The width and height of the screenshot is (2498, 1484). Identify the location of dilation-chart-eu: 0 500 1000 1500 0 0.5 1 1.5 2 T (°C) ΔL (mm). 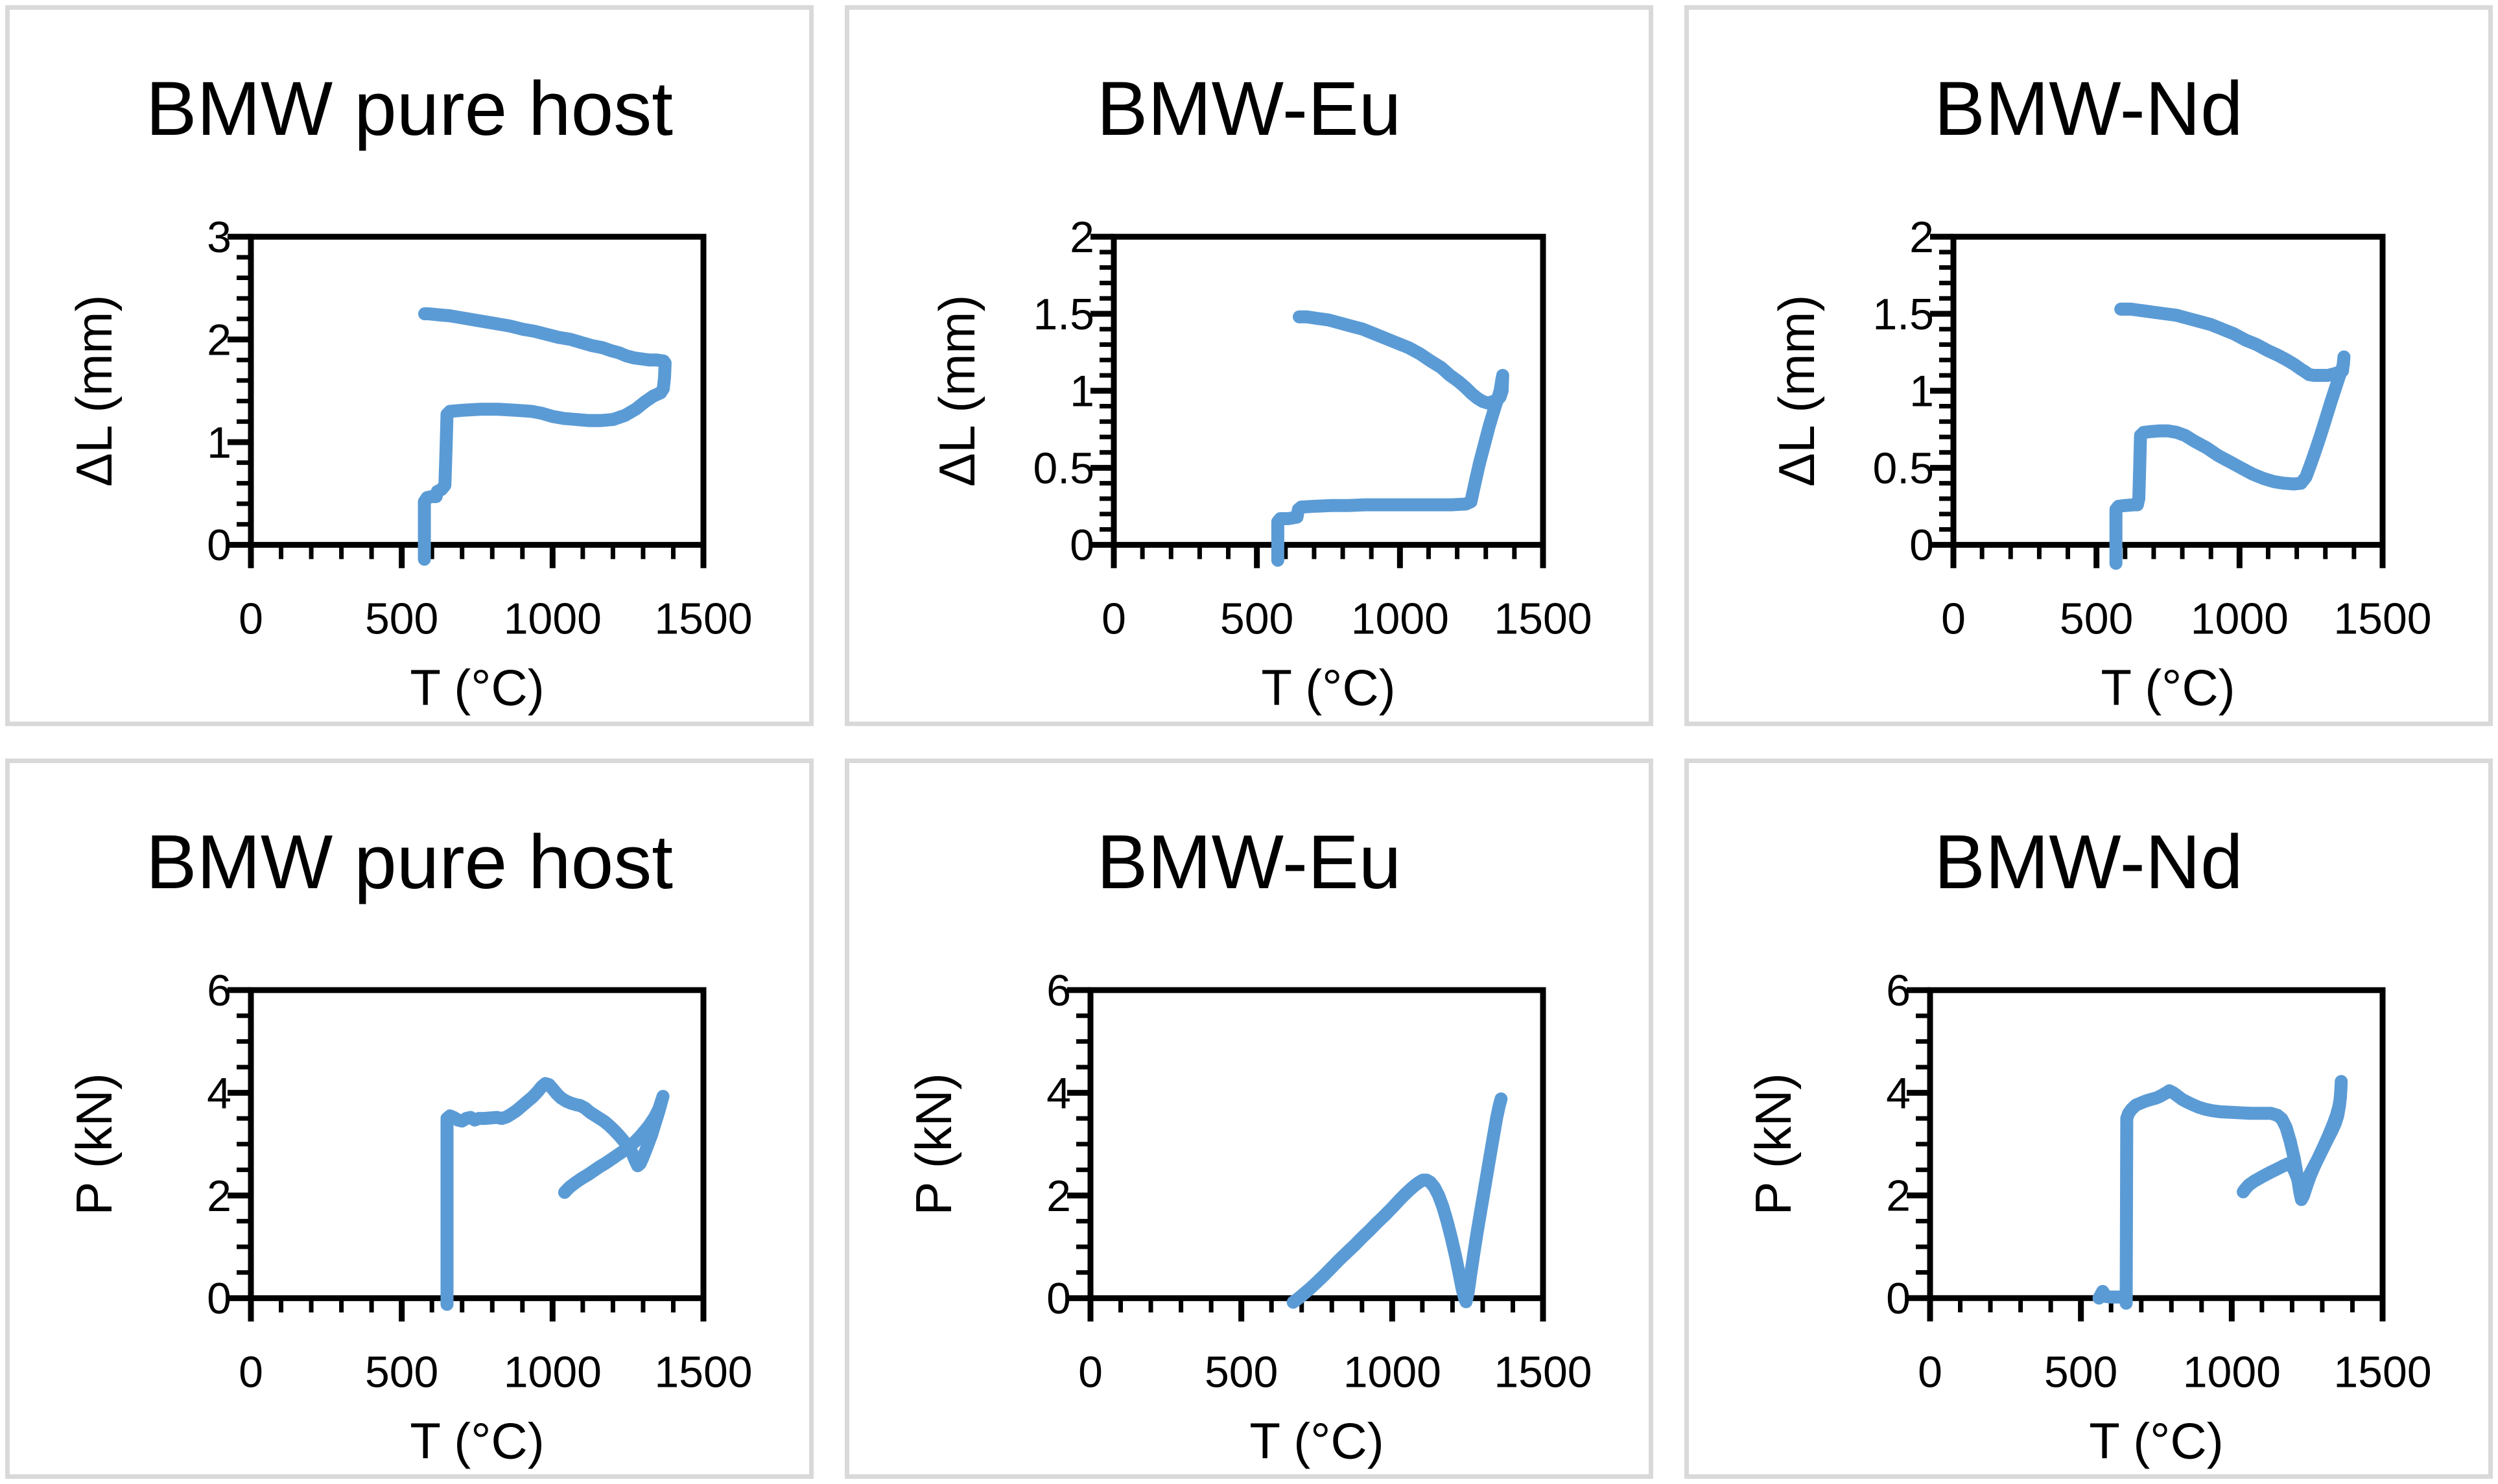
(1260, 464).